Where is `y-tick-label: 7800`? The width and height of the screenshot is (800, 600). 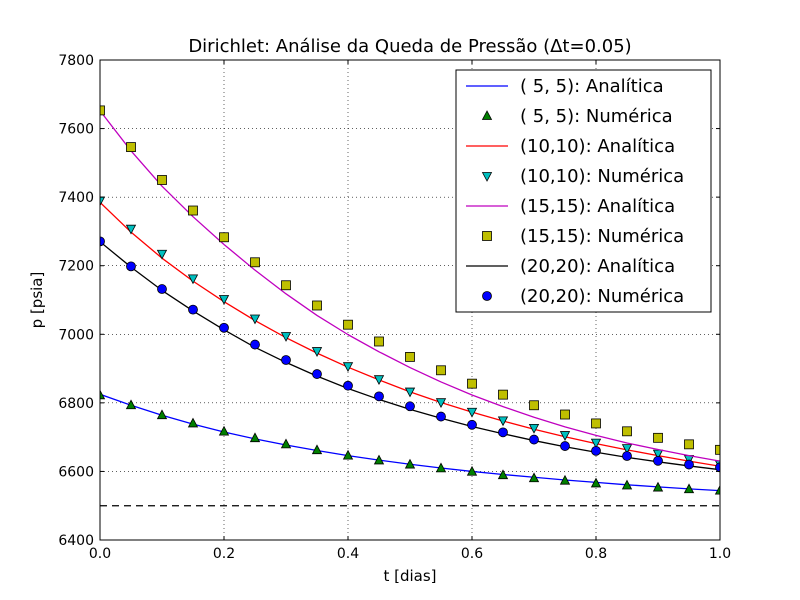 y-tick-label: 7800 is located at coordinates (76, 61).